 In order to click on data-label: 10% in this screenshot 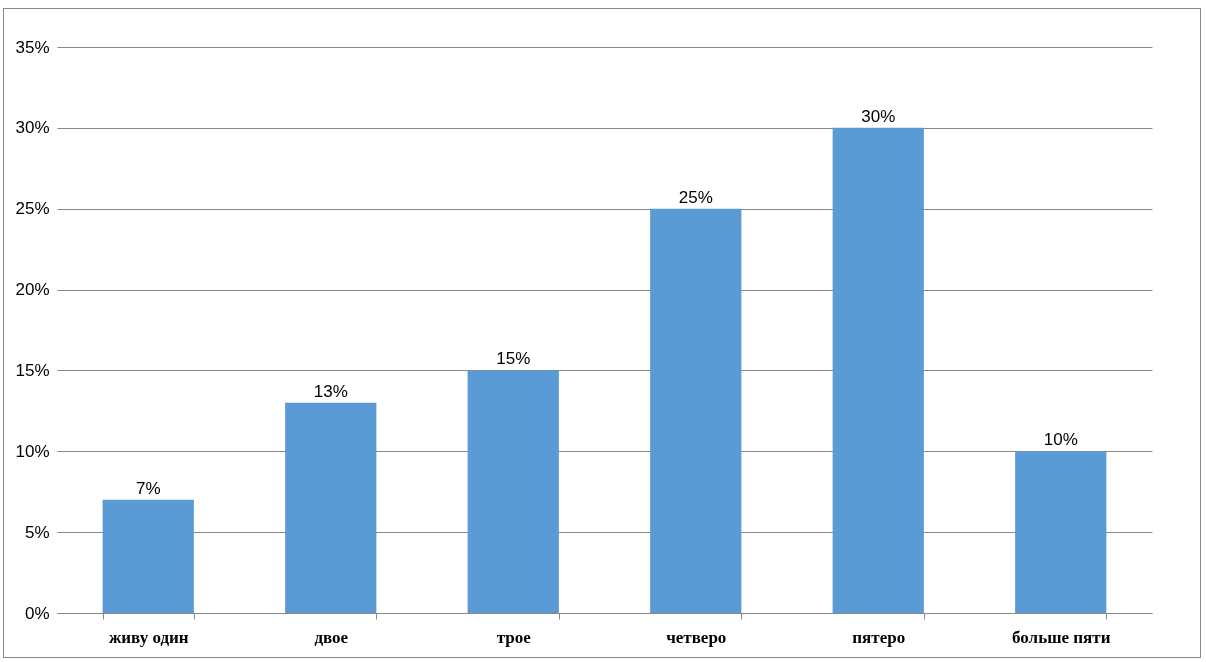, I will do `click(1060, 440)`.